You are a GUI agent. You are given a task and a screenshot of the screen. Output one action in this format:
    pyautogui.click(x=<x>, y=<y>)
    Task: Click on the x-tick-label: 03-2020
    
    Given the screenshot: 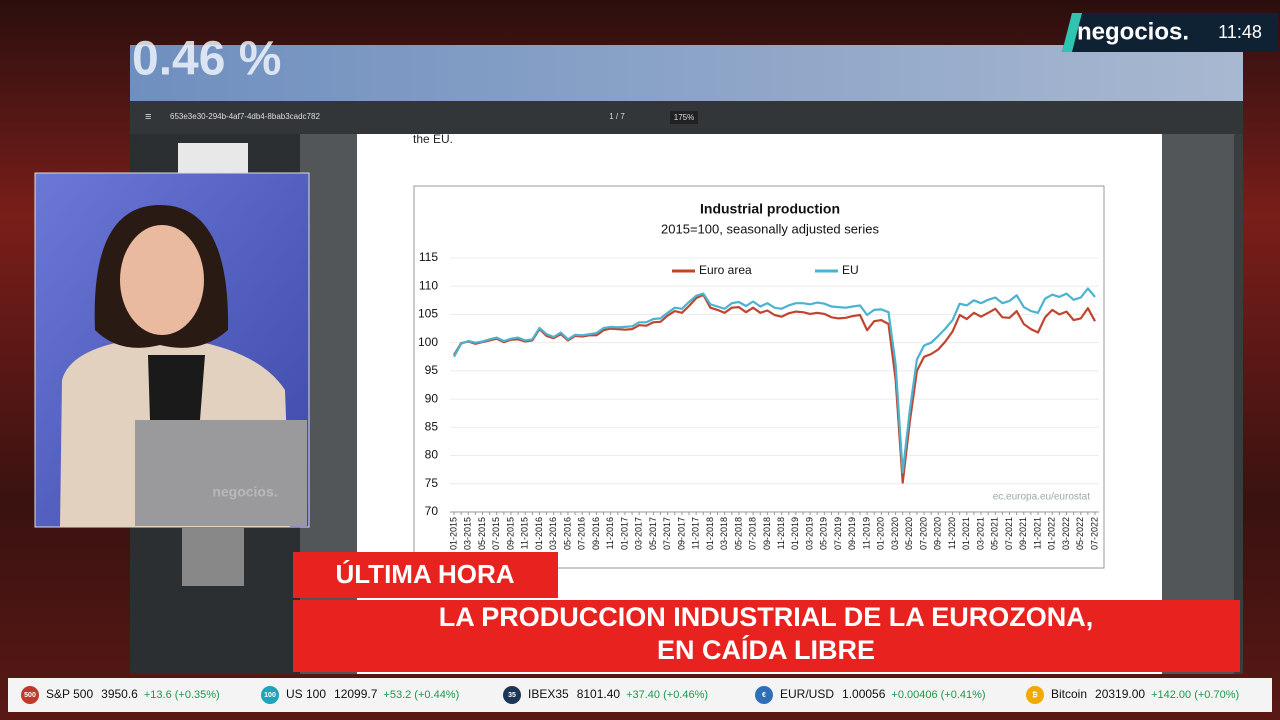 What is the action you would take?
    pyautogui.click(x=895, y=533)
    